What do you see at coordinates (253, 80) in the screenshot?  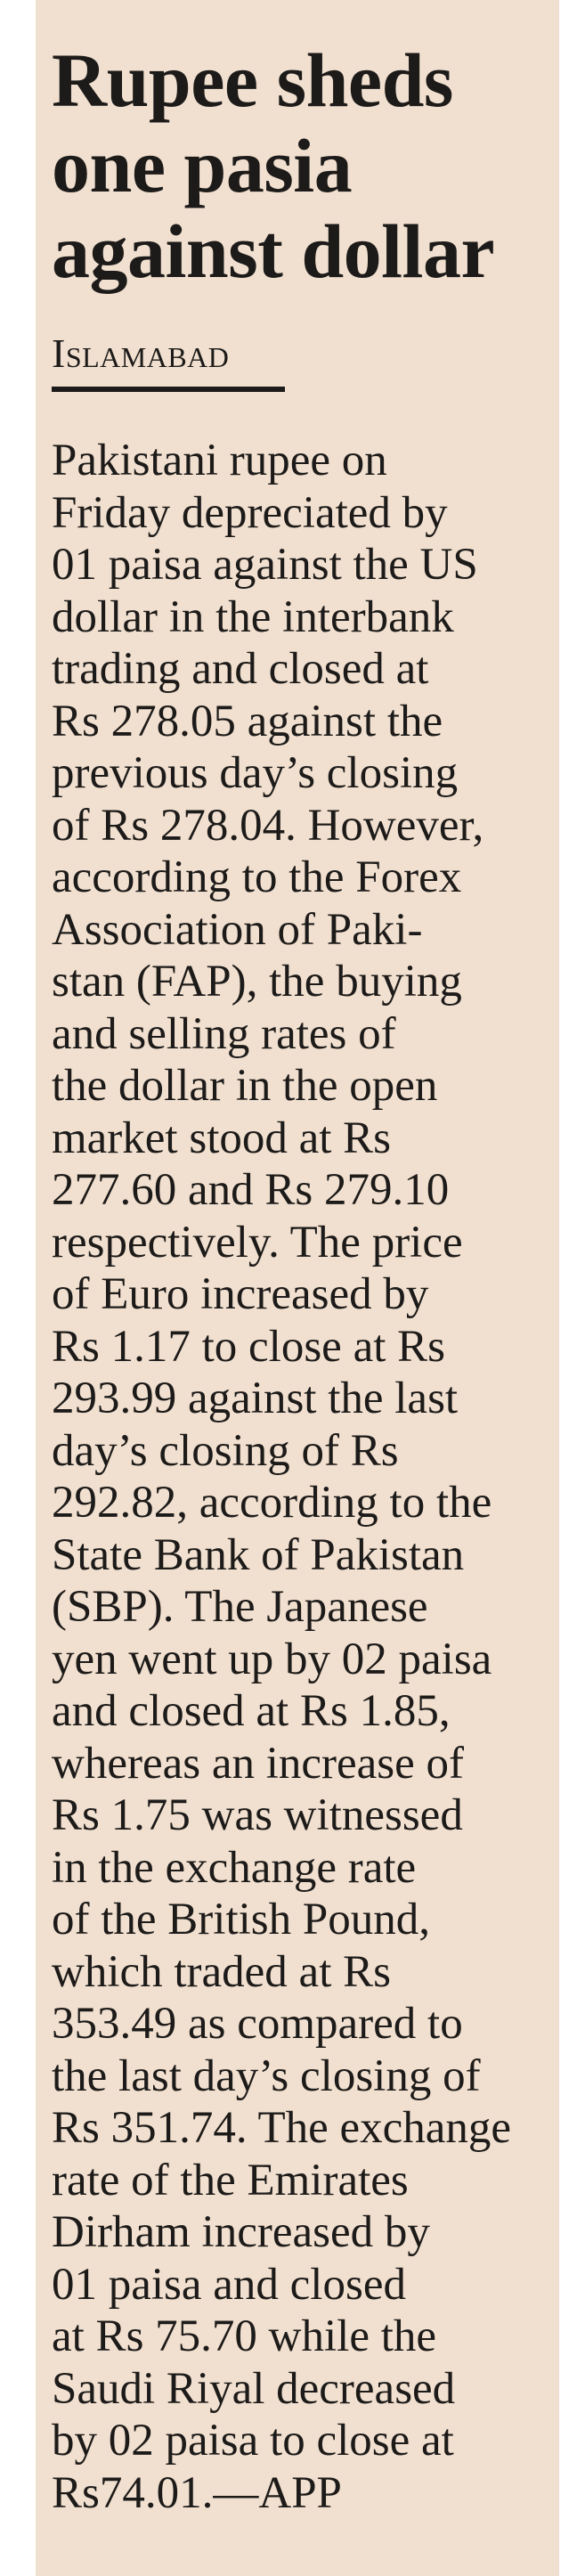 I see `headline-line: Rupee sheds` at bounding box center [253, 80].